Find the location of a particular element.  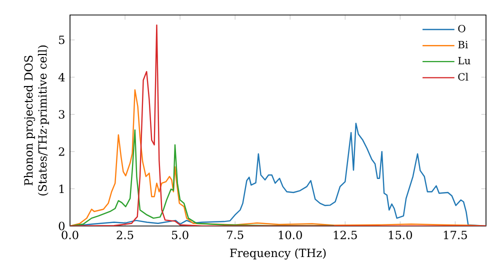

x-tick-label: 5.0 is located at coordinates (180, 235).